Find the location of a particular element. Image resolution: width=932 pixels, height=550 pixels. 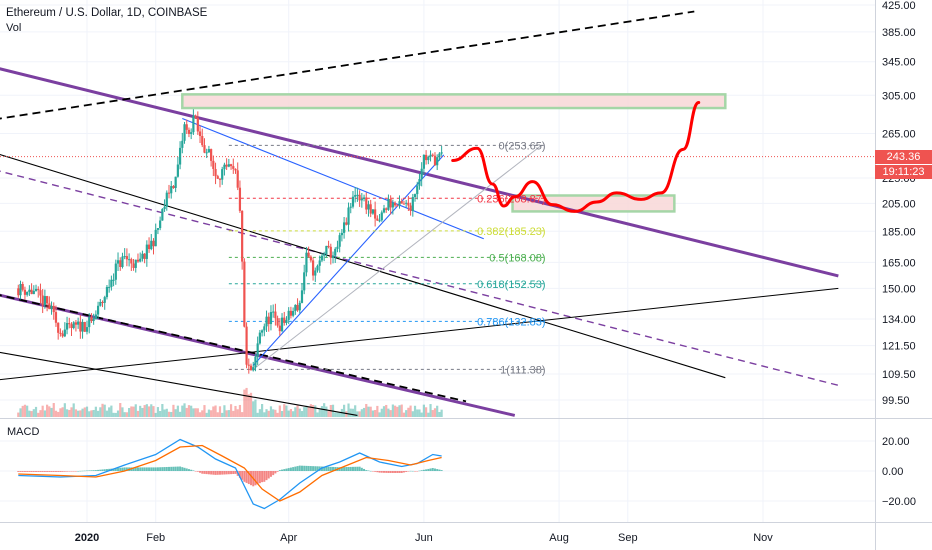

black-dashed-lower-line is located at coordinates (233, 348).